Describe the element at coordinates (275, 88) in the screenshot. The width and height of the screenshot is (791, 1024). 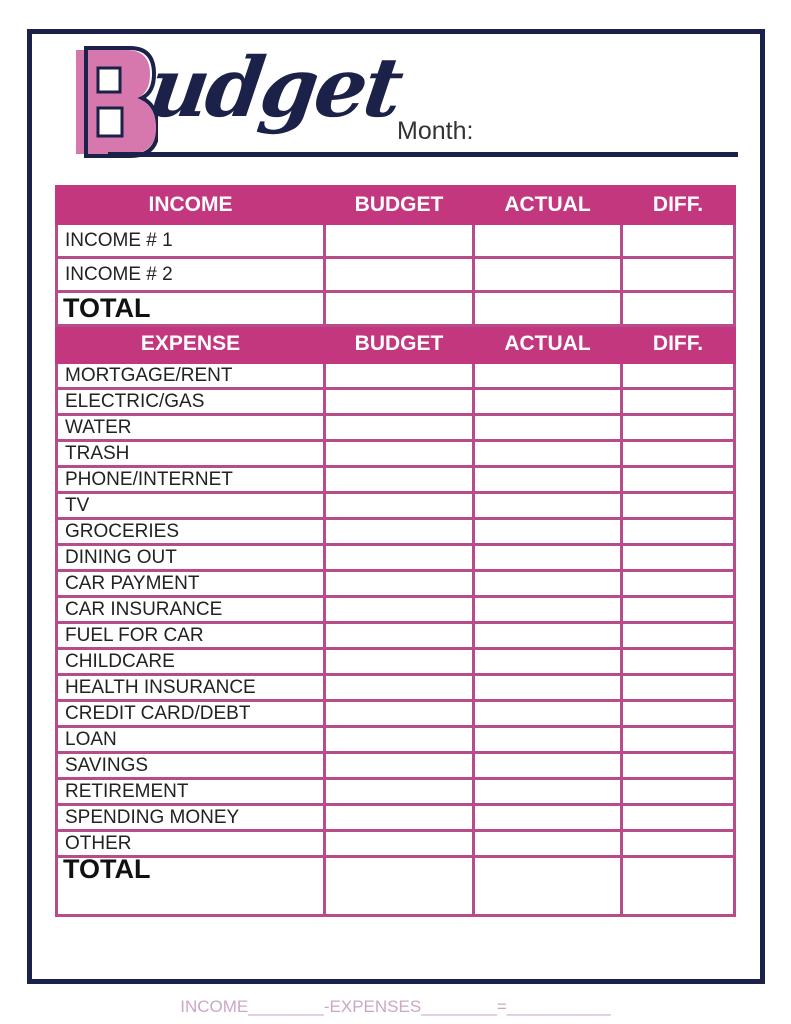
I see `budget-title: udget` at that location.